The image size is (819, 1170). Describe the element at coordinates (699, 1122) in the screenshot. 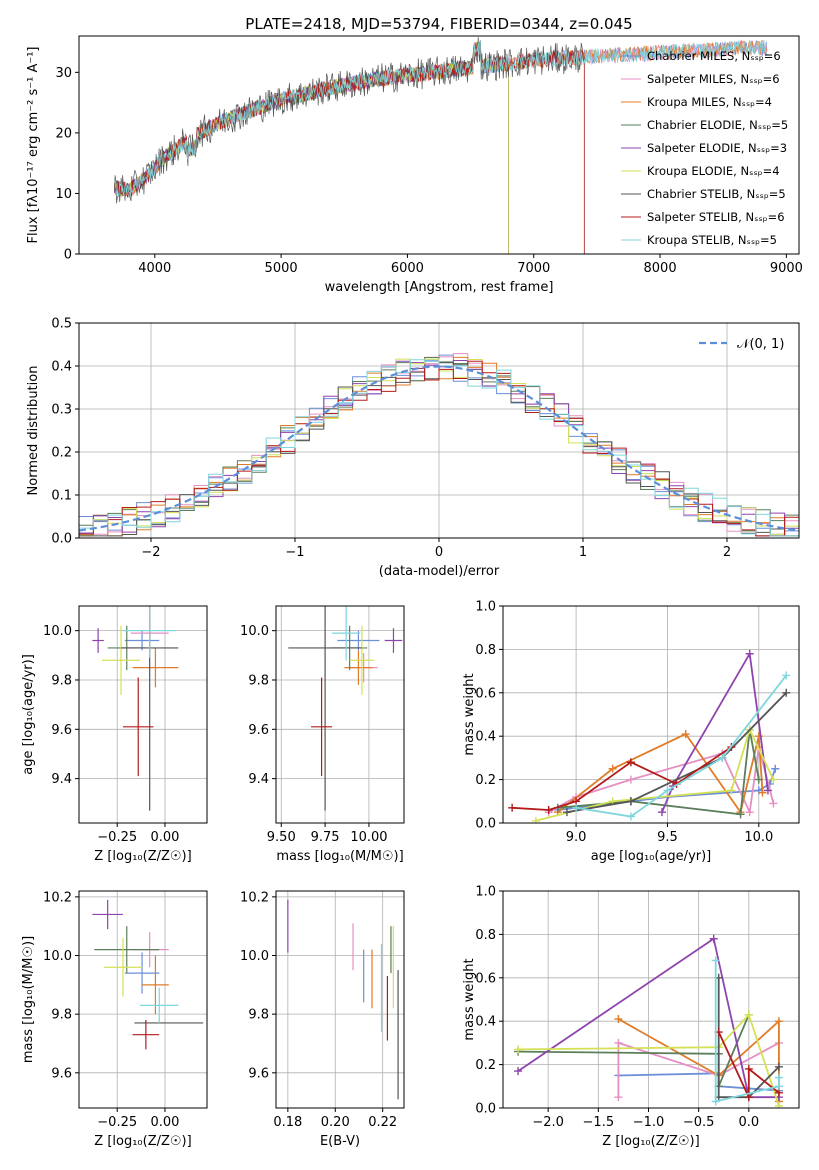

I see `x-tick-label: −0.5` at that location.